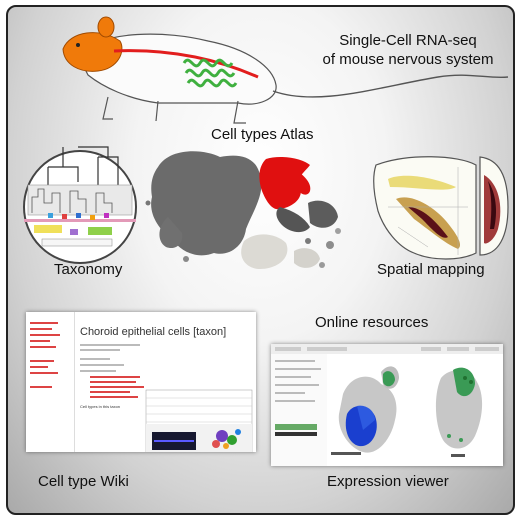 This screenshot has height=518, width=519. I want to click on expression-viewer-screenshot, so click(387, 405).